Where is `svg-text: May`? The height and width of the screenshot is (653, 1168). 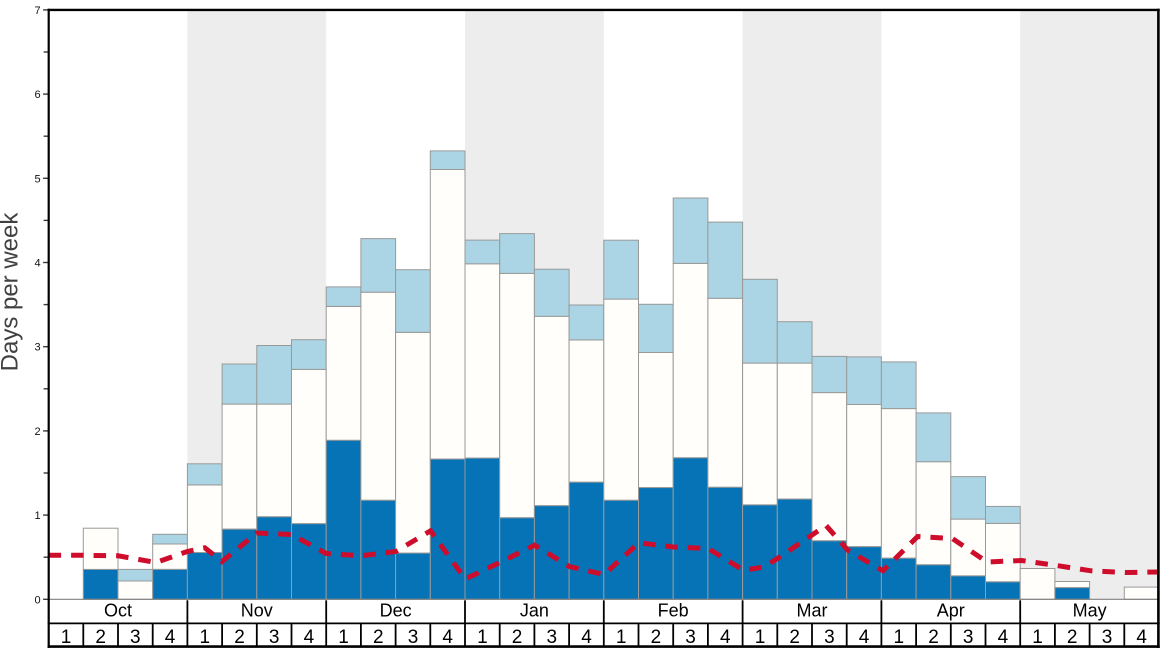
svg-text: May is located at coordinates (1090, 611).